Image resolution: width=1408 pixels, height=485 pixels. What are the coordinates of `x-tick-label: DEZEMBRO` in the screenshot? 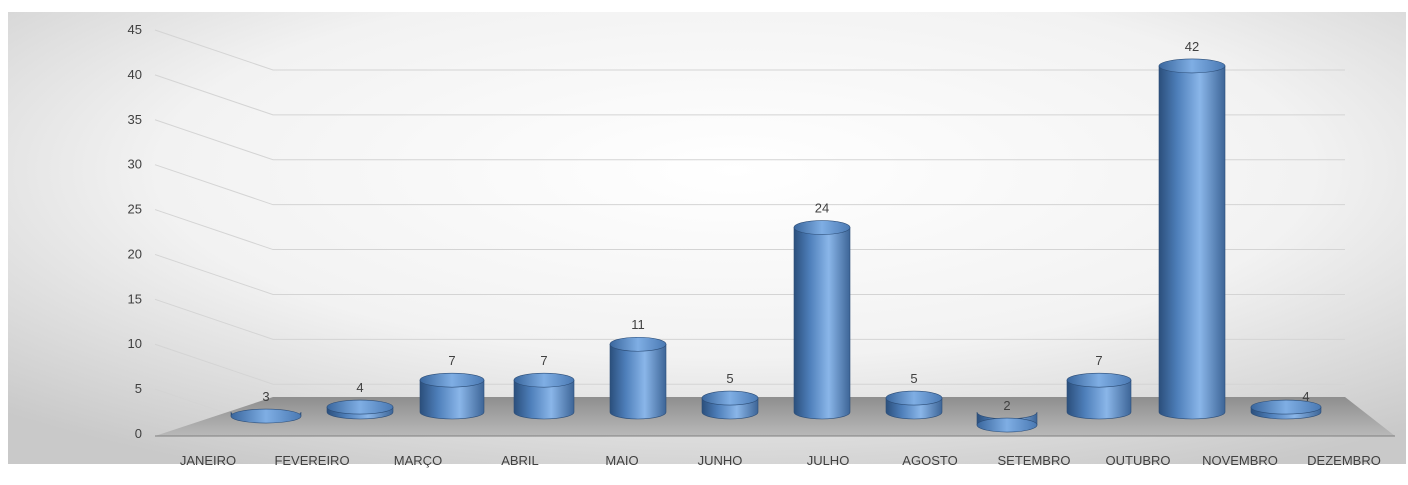 It's located at (1344, 460).